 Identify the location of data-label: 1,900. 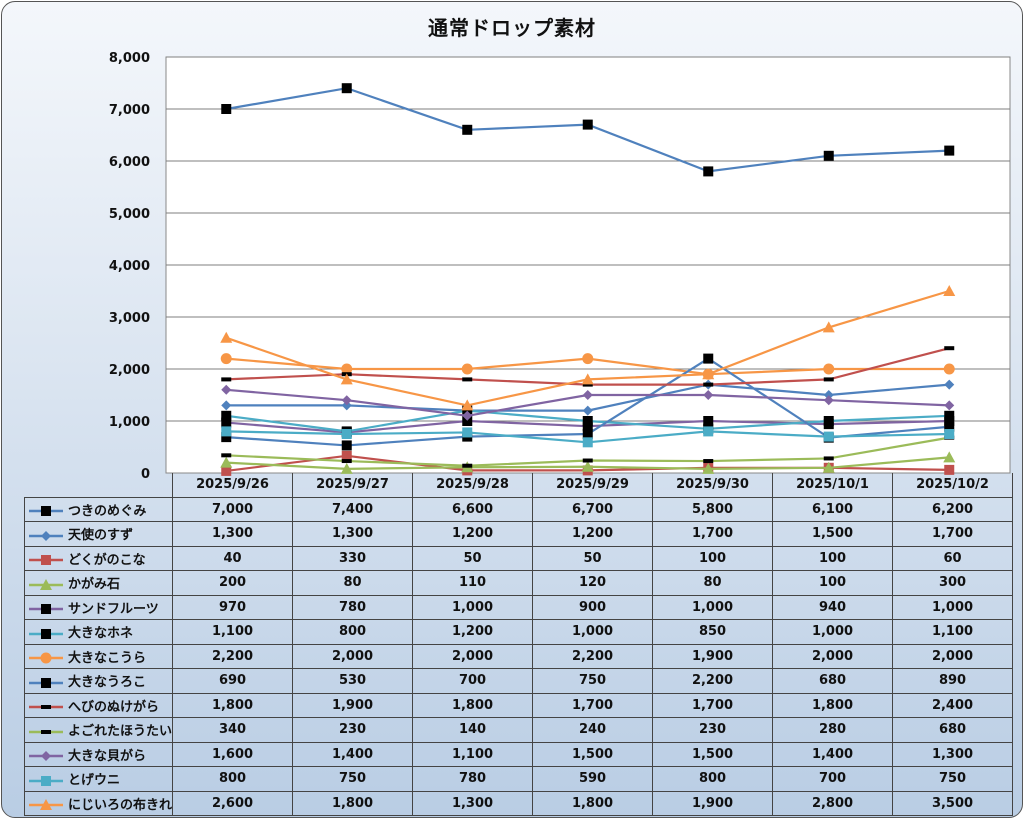
(713, 803).